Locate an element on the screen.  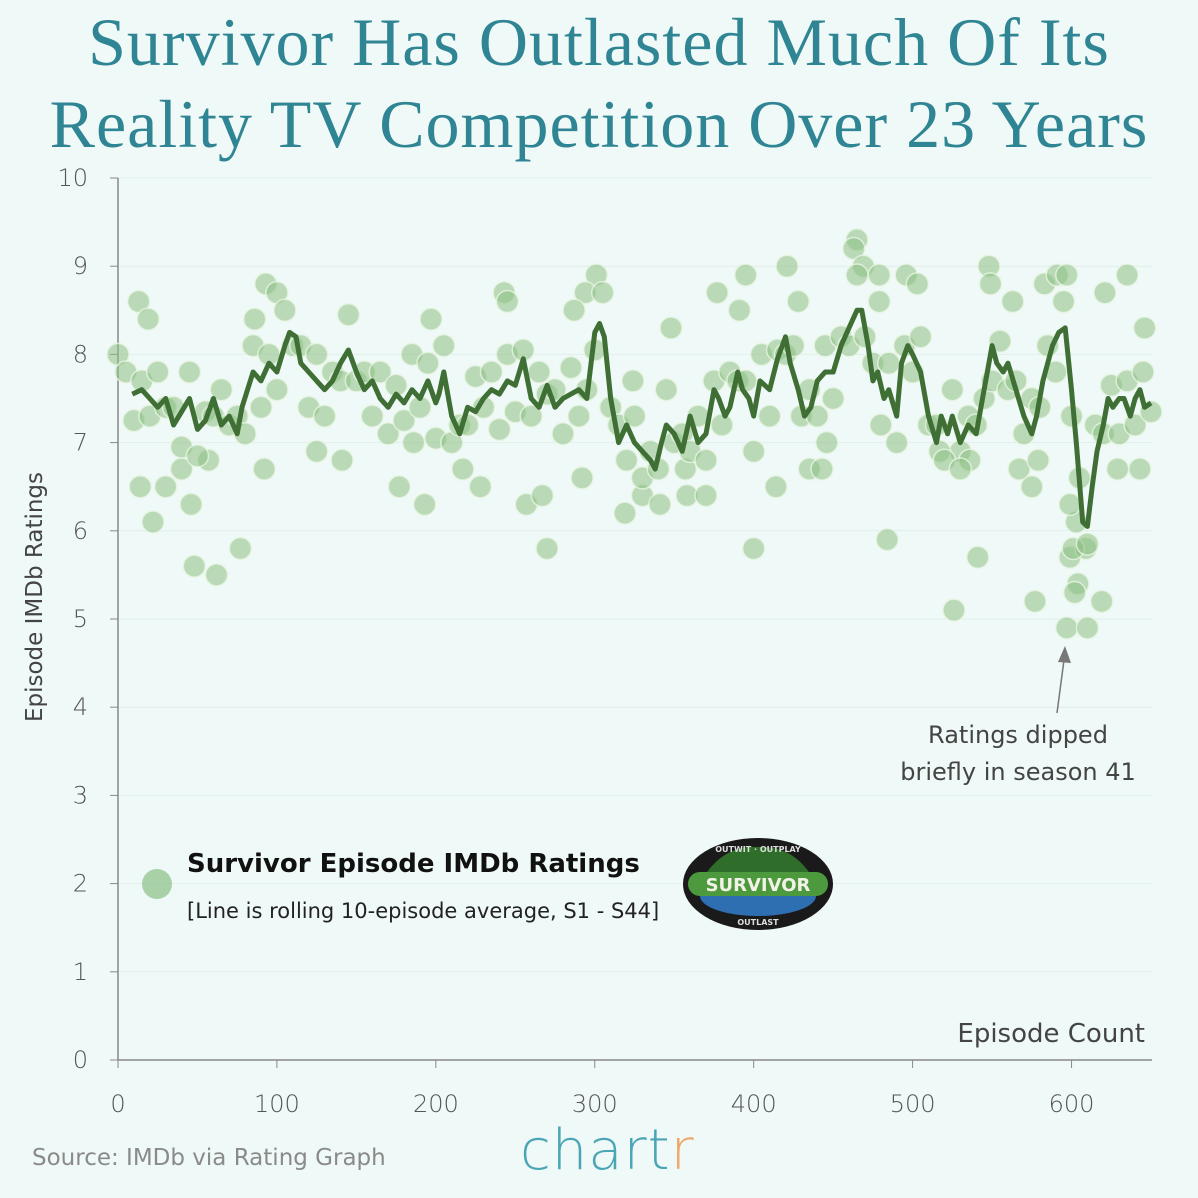
brand-accent: r is located at coordinates (682, 1150).